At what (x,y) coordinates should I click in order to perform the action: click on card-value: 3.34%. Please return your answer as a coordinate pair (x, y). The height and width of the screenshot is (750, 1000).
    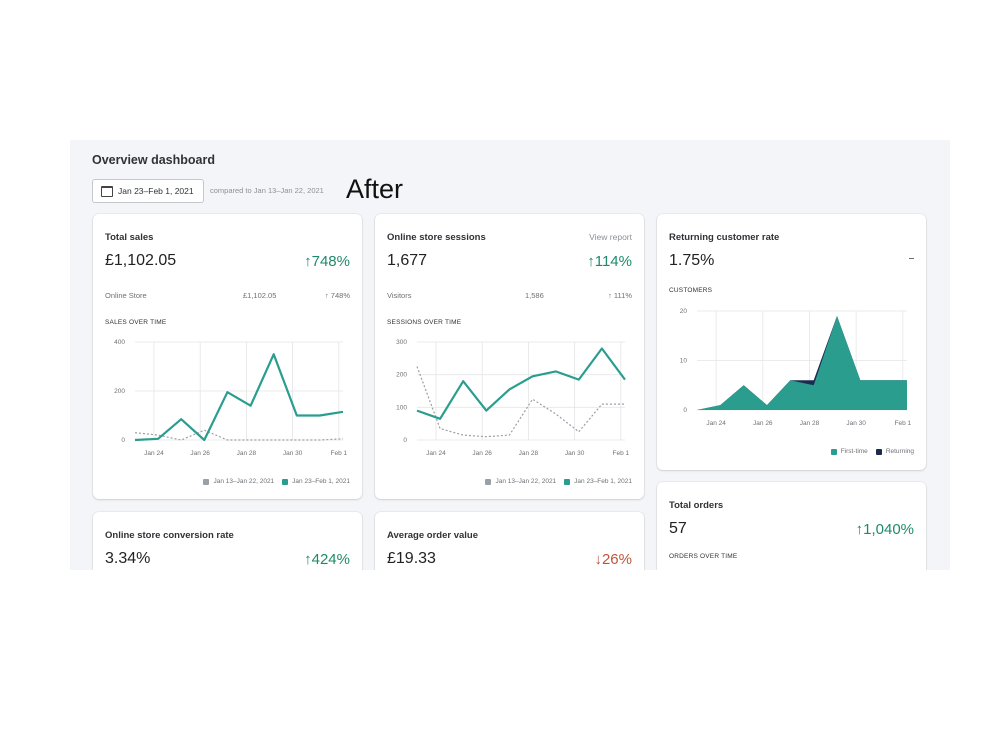
    Looking at the image, I should click on (128, 558).